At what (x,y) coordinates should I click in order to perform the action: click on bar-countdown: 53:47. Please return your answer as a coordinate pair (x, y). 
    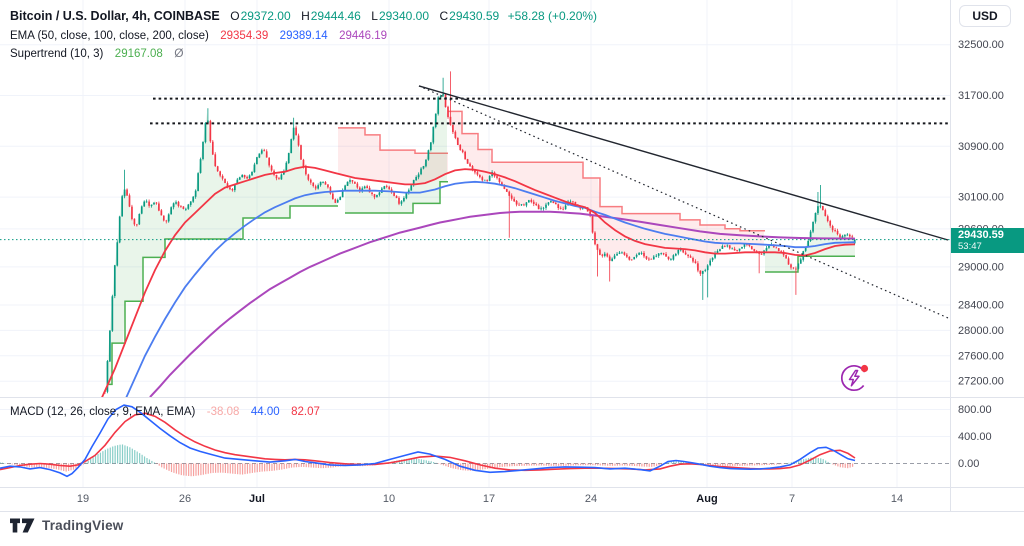
    Looking at the image, I should click on (970, 246).